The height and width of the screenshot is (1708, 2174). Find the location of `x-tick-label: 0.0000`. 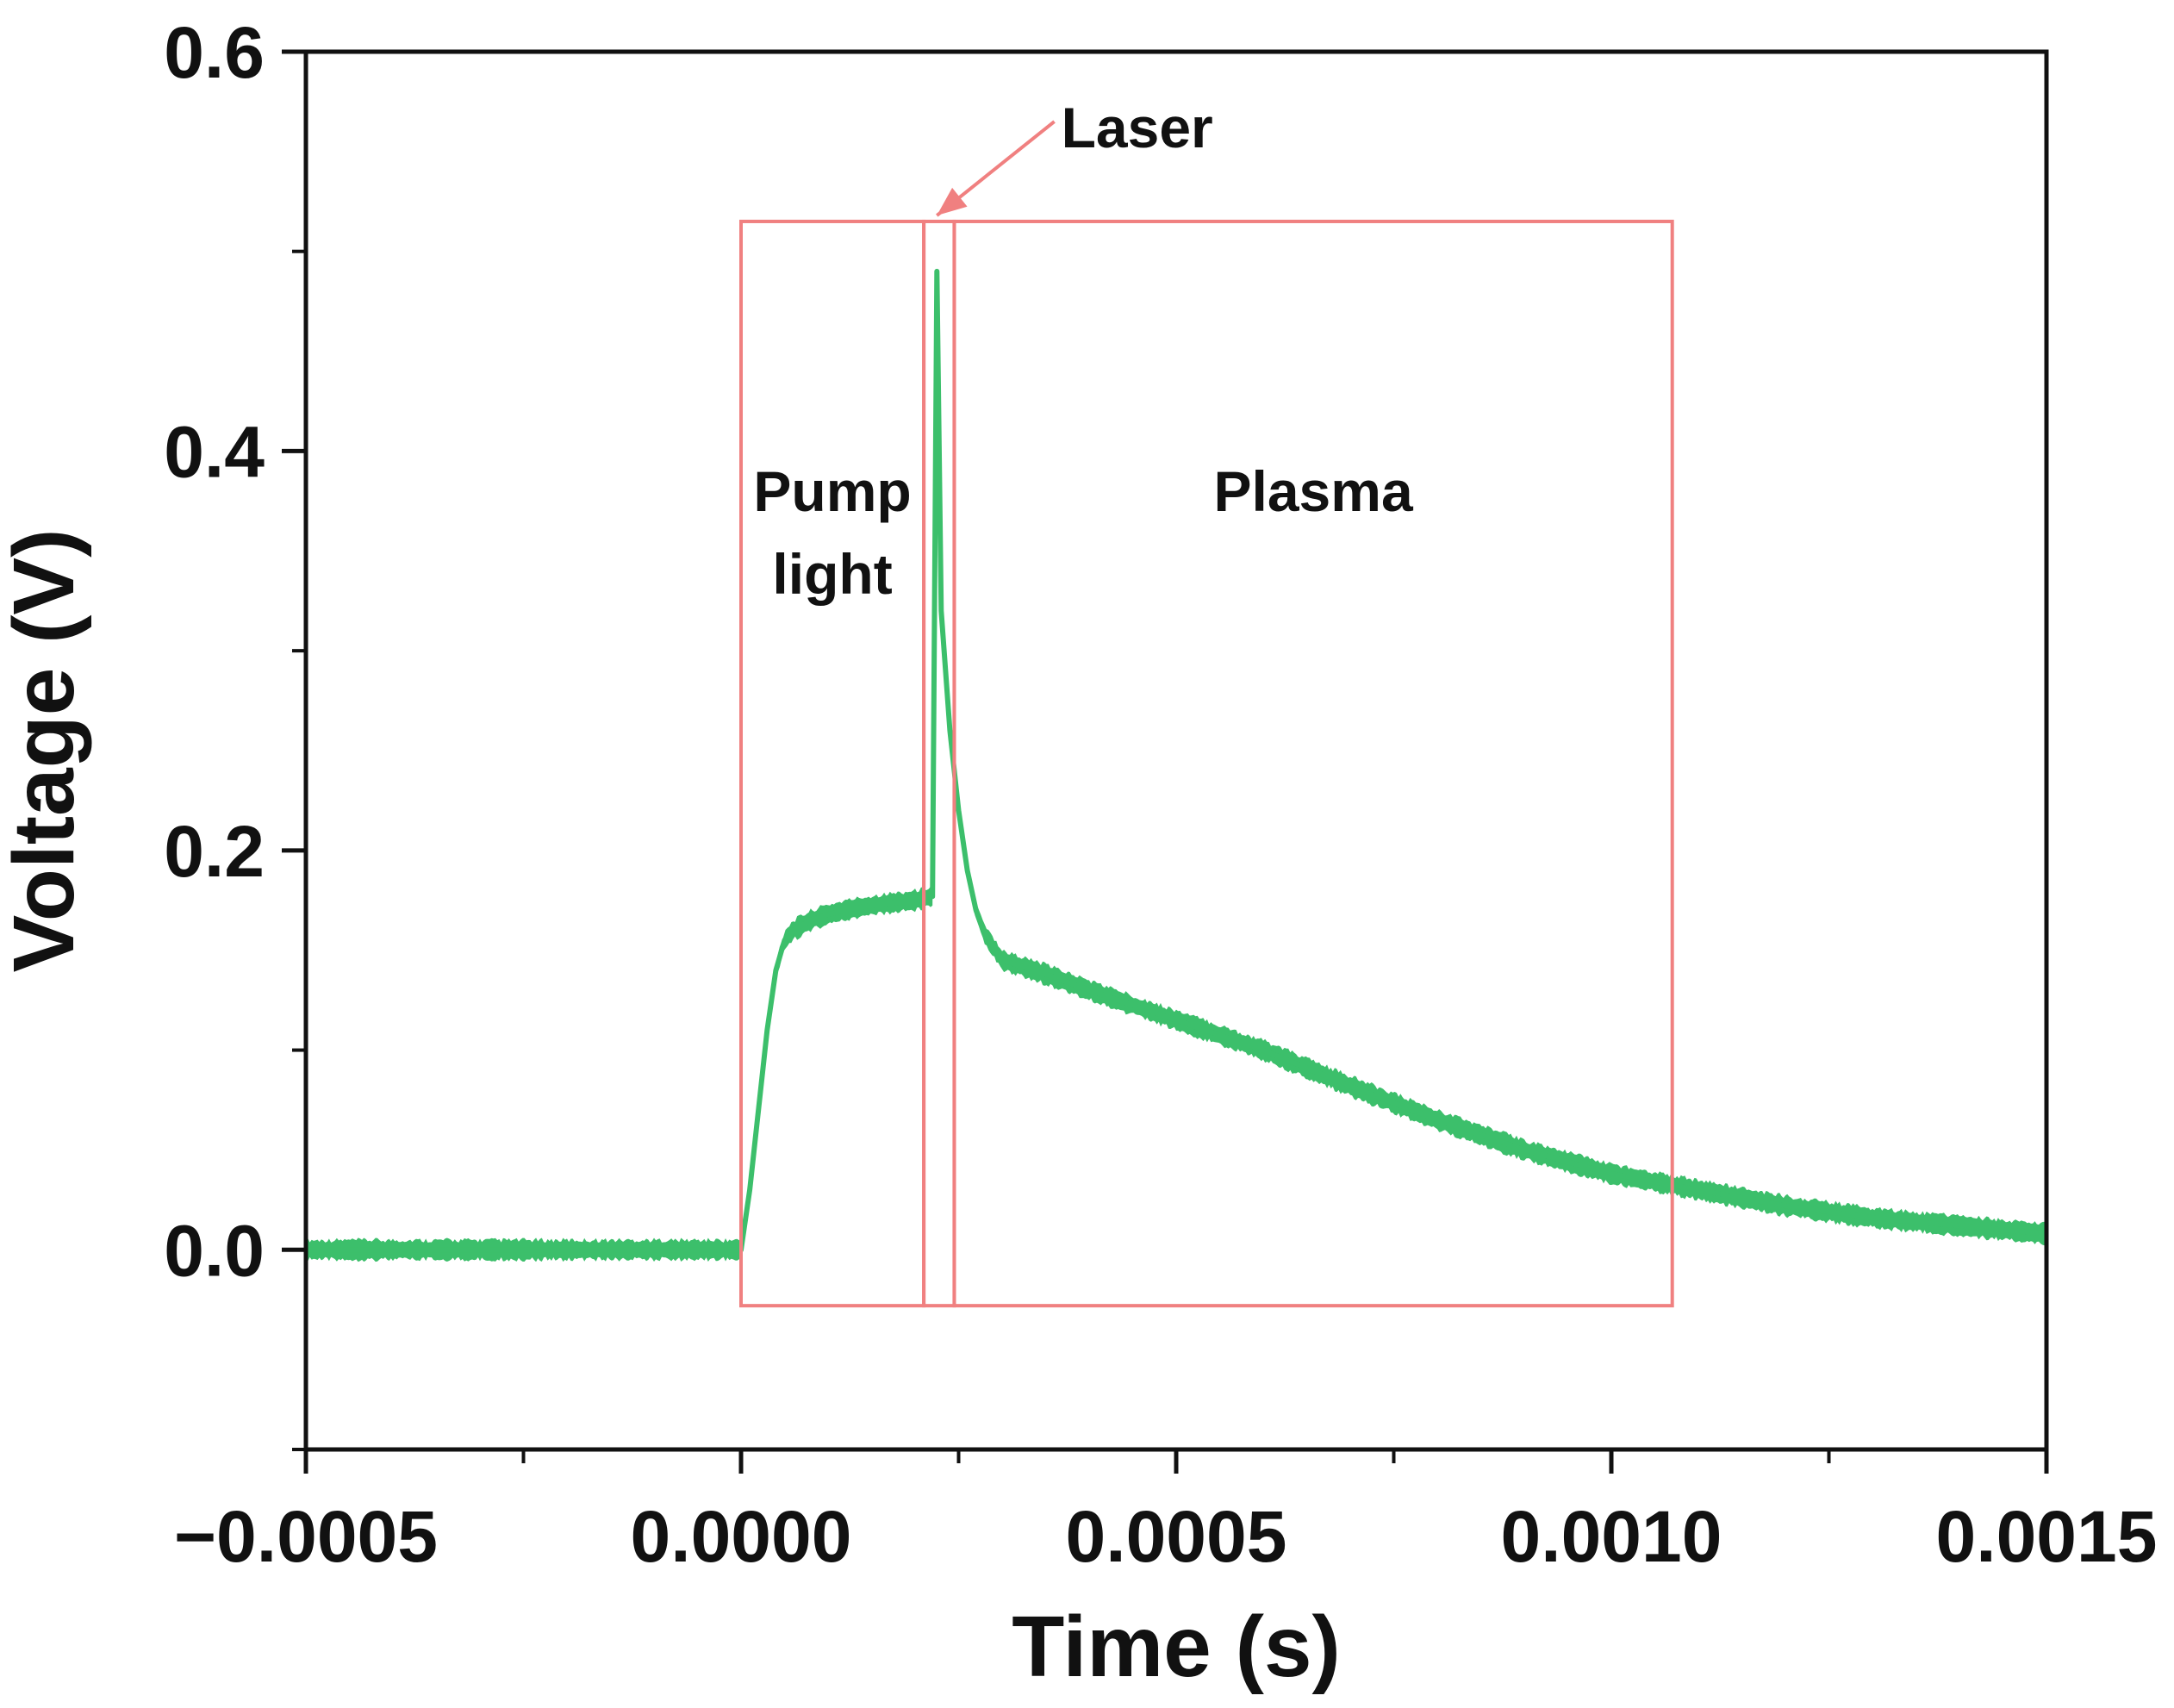

x-tick-label: 0.0000 is located at coordinates (741, 1537).